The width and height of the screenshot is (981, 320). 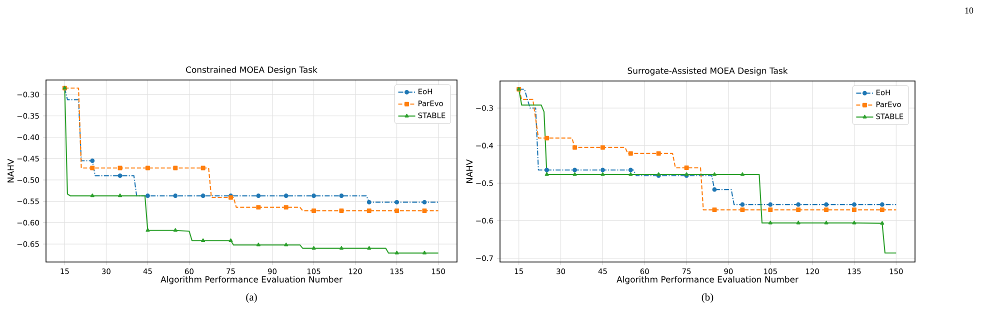 What do you see at coordinates (251, 298) in the screenshot?
I see `text: (a)` at bounding box center [251, 298].